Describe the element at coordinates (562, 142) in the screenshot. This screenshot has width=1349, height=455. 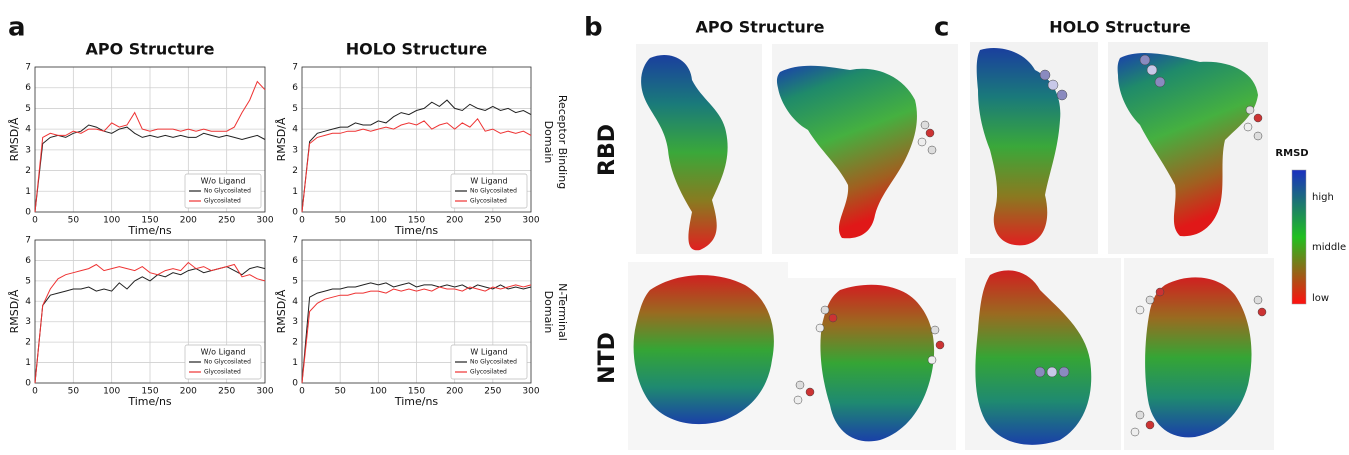
I see `side-label: Receptor Binding` at that location.